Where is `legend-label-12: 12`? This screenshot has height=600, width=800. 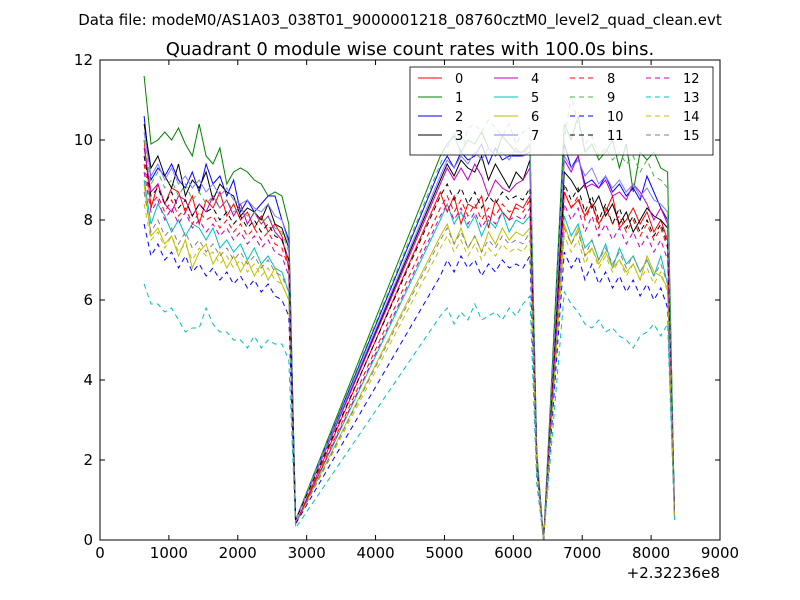
legend-label-12: 12 is located at coordinates (691, 79).